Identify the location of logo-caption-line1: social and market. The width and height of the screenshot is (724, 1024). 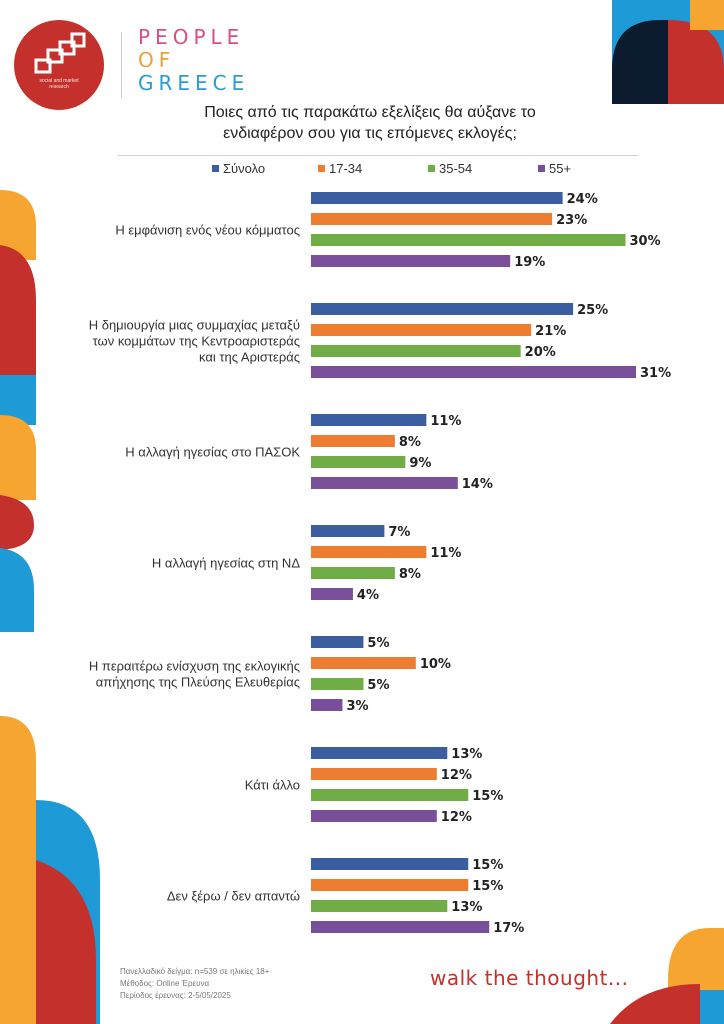
(59, 81).